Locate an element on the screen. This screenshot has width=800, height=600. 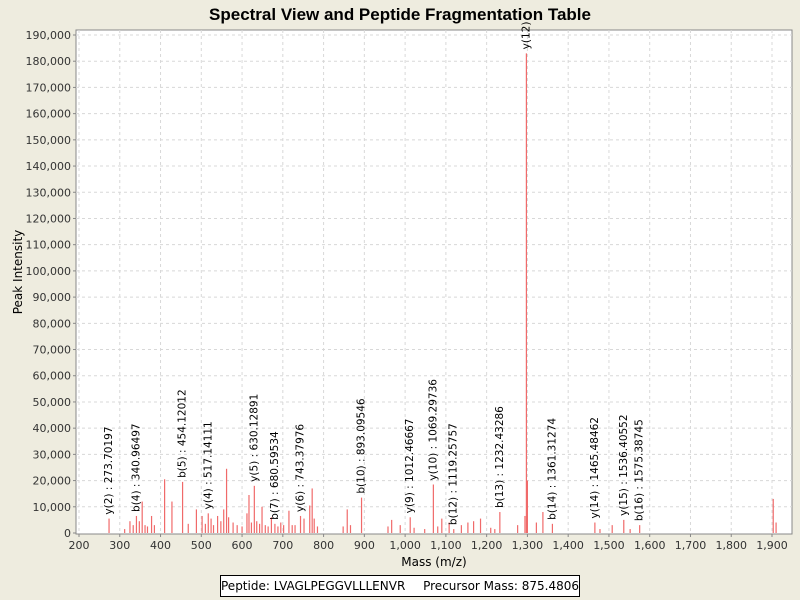
peak-annotation: y(2) : 273.70197 is located at coordinates (109, 470).